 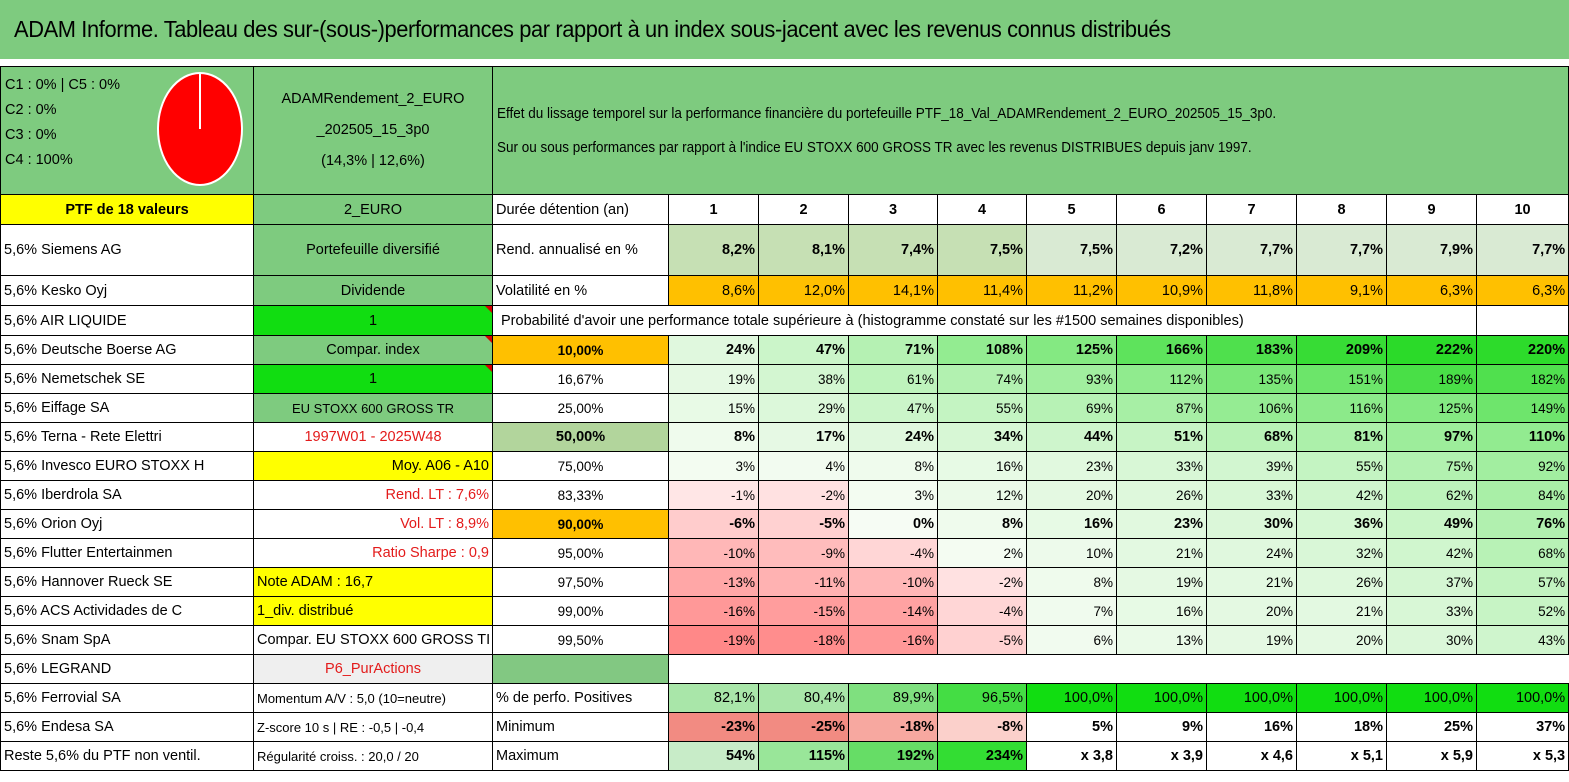 What do you see at coordinates (373, 495) in the screenshot?
I see `info-cell: Rend. LT : 7,6%` at bounding box center [373, 495].